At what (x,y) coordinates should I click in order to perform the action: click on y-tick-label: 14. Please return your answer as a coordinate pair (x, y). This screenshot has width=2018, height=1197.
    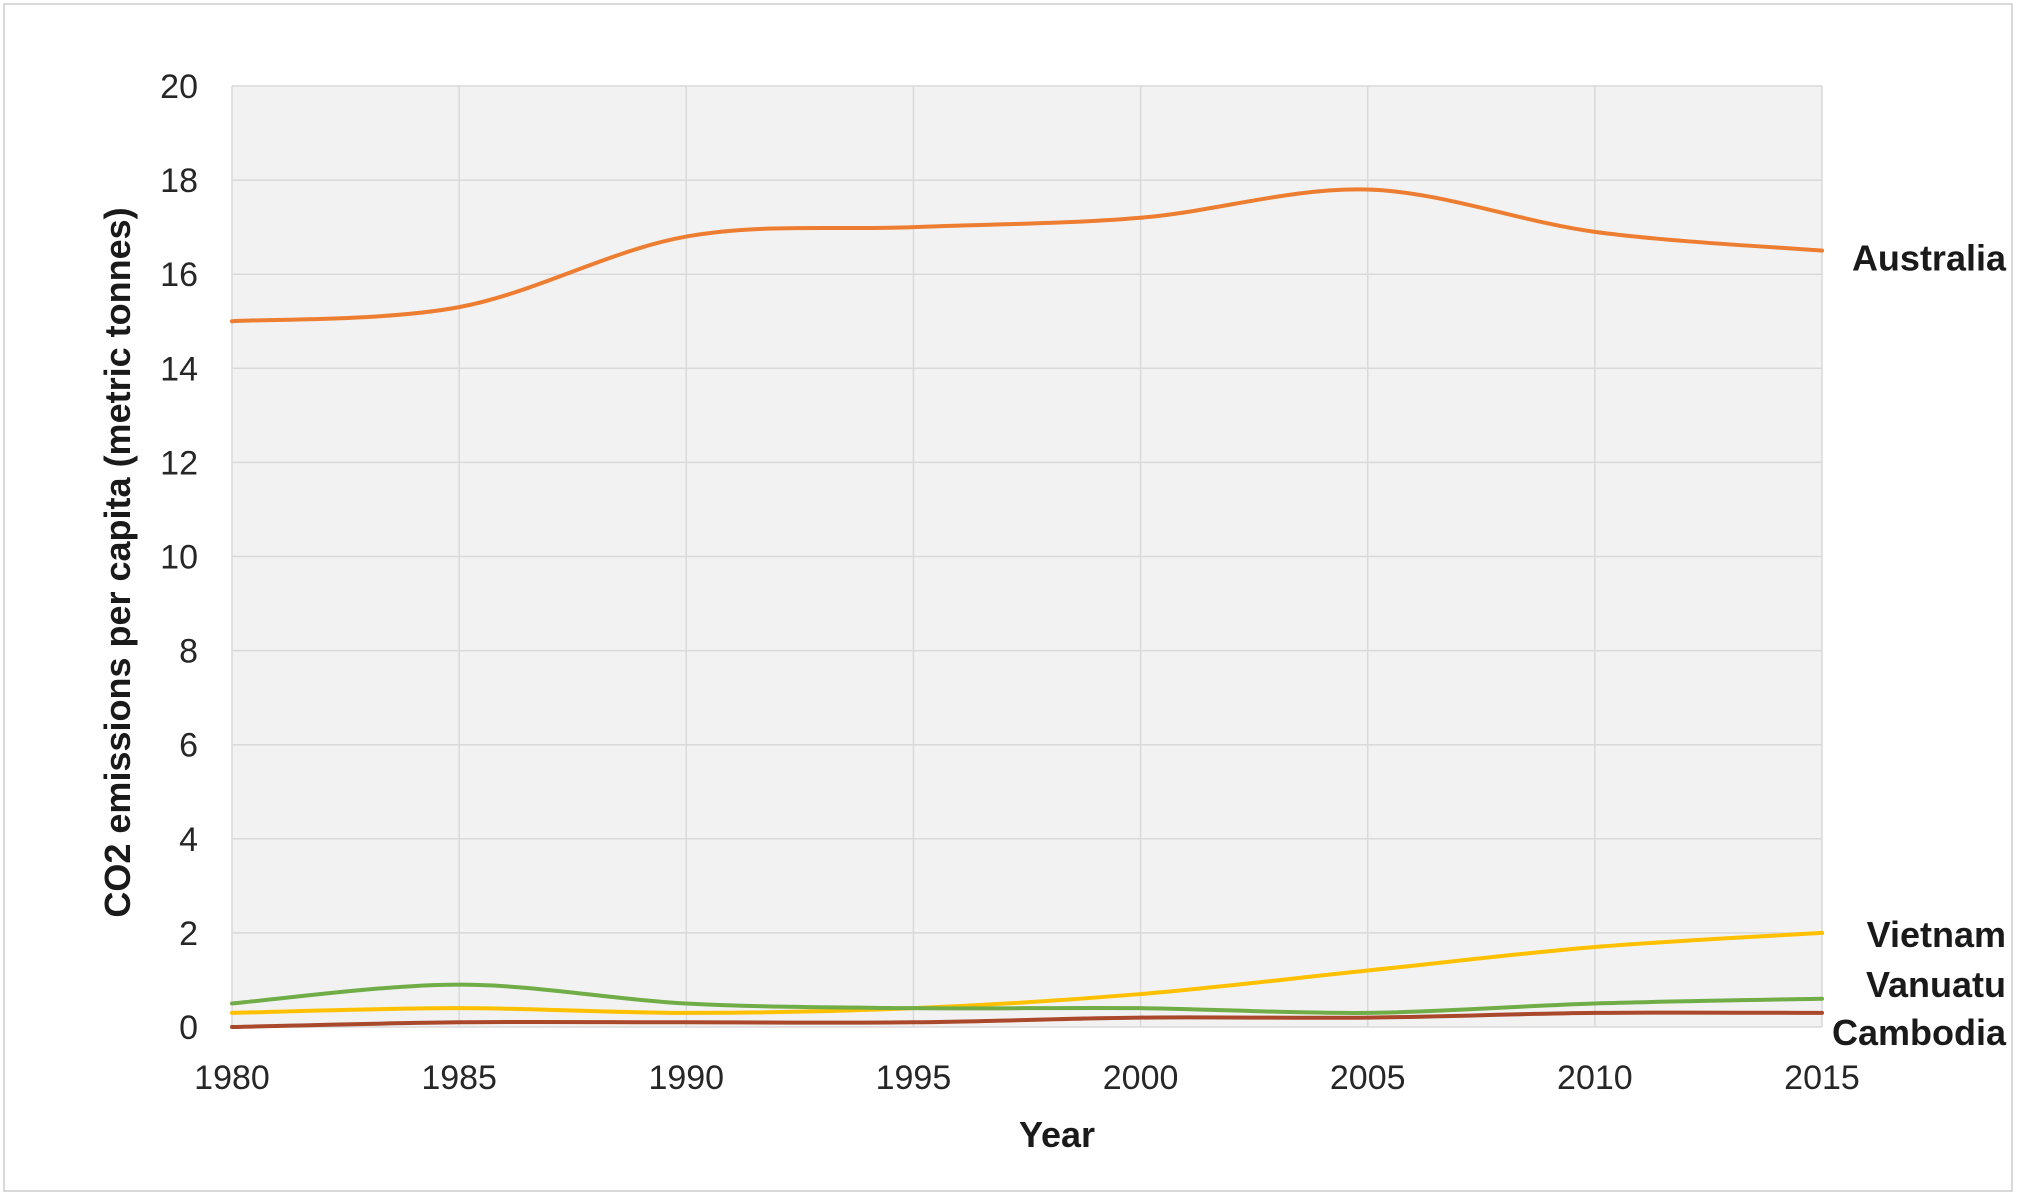
    Looking at the image, I should click on (179, 369).